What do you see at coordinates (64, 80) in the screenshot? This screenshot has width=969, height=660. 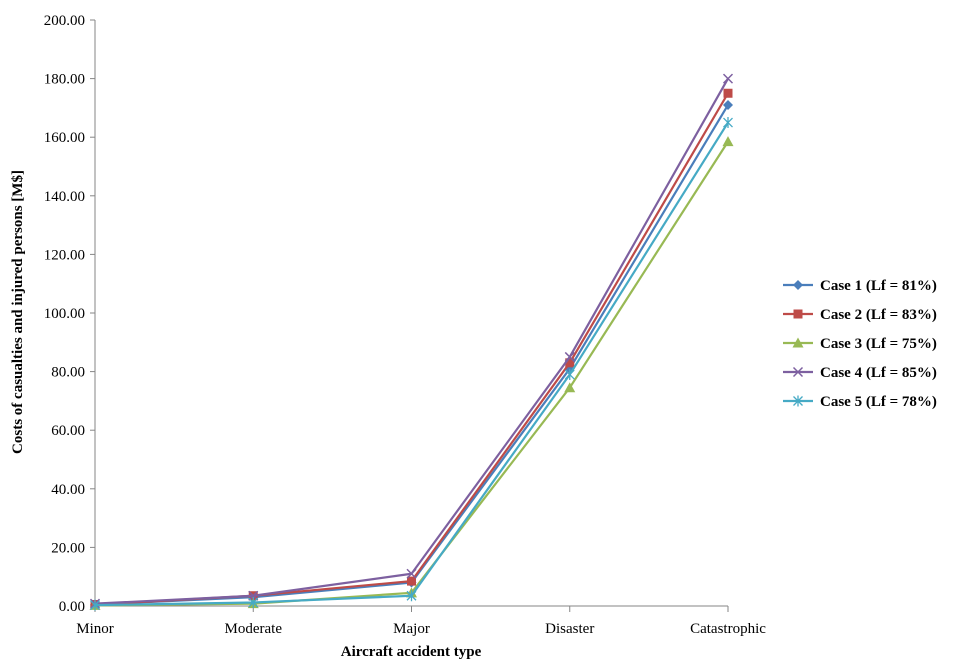 I see `y-tick-label: 180.00` at bounding box center [64, 80].